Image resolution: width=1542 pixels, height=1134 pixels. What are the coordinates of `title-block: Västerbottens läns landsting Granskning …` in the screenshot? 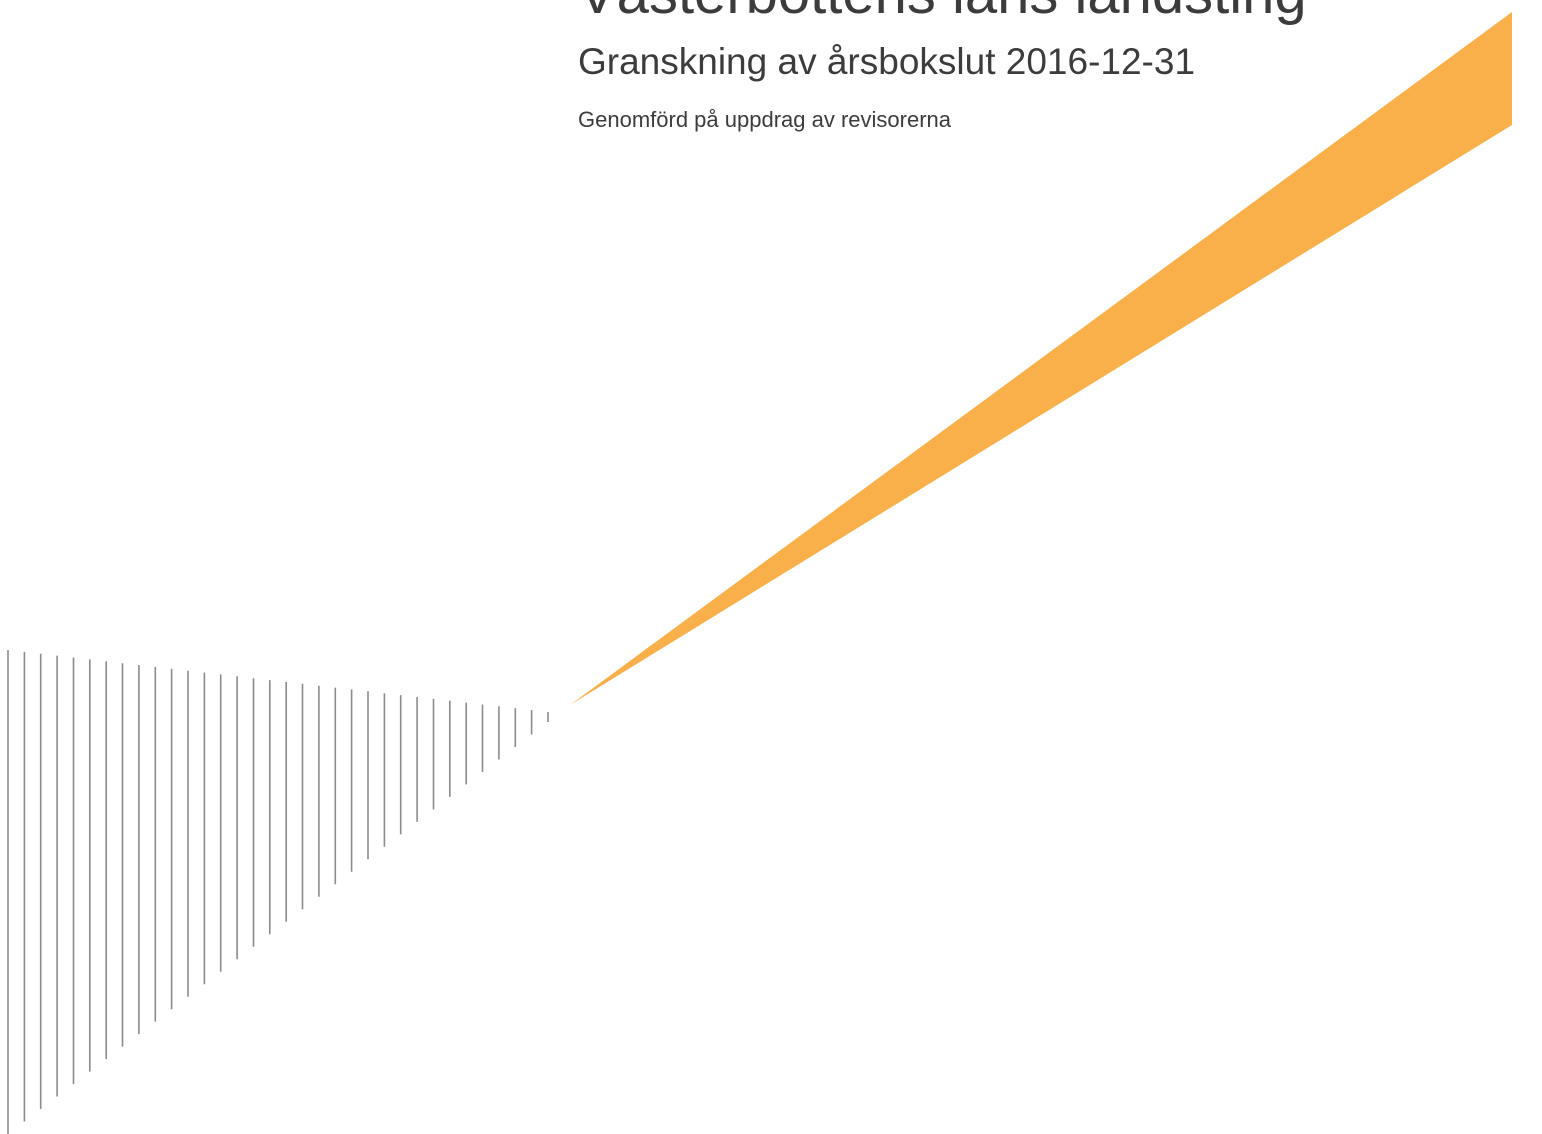 It's located at (1038, 67).